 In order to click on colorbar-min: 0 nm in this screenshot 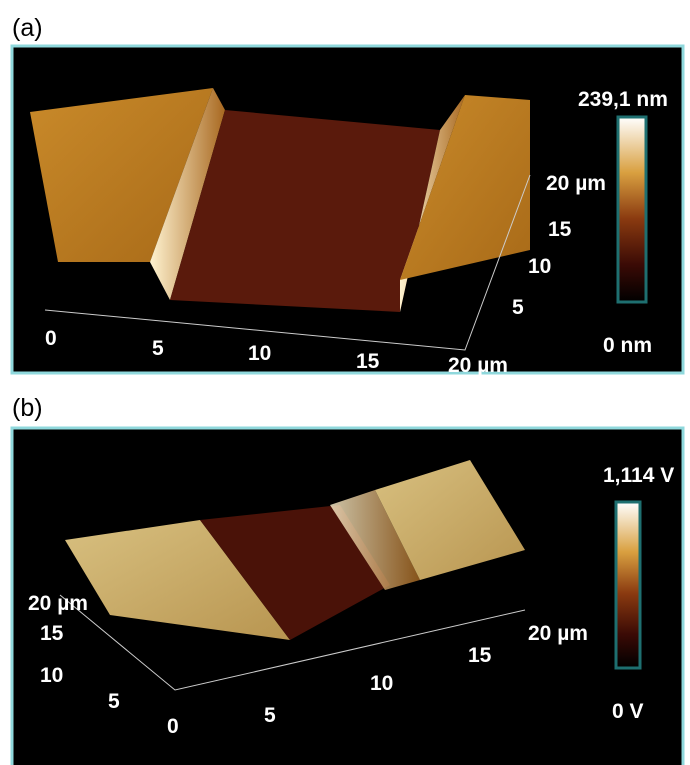, I will do `click(627, 345)`.